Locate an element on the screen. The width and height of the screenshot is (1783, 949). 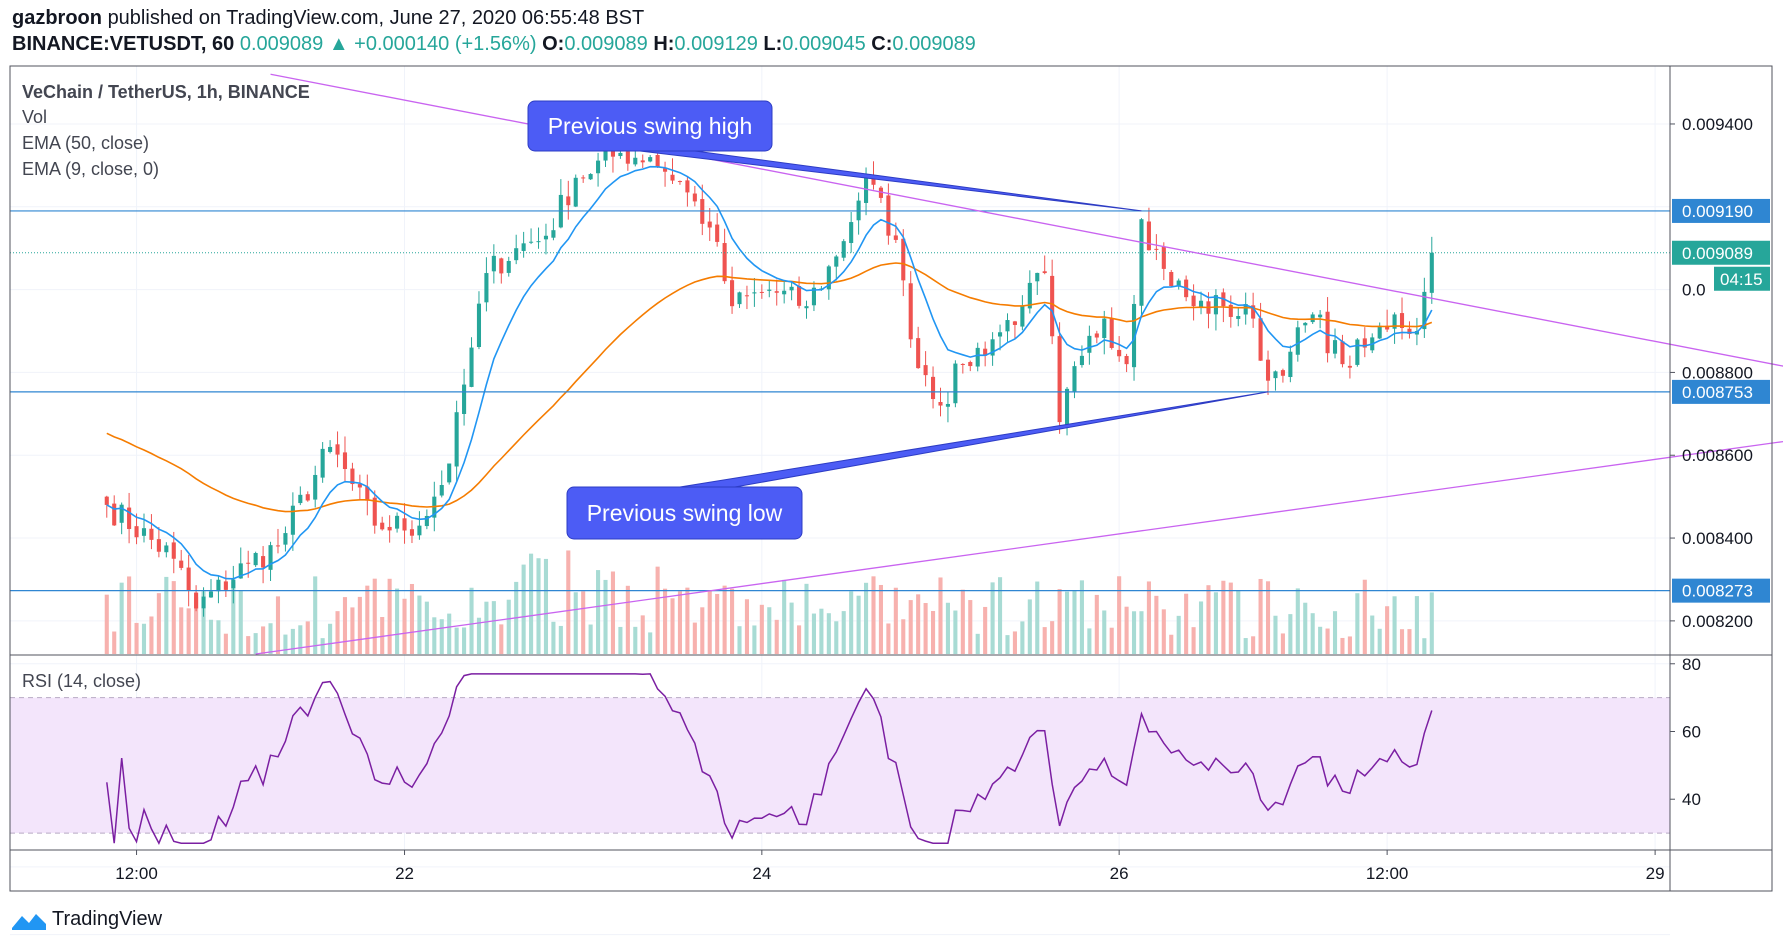
footer-brand: TradingView is located at coordinates (87, 919).